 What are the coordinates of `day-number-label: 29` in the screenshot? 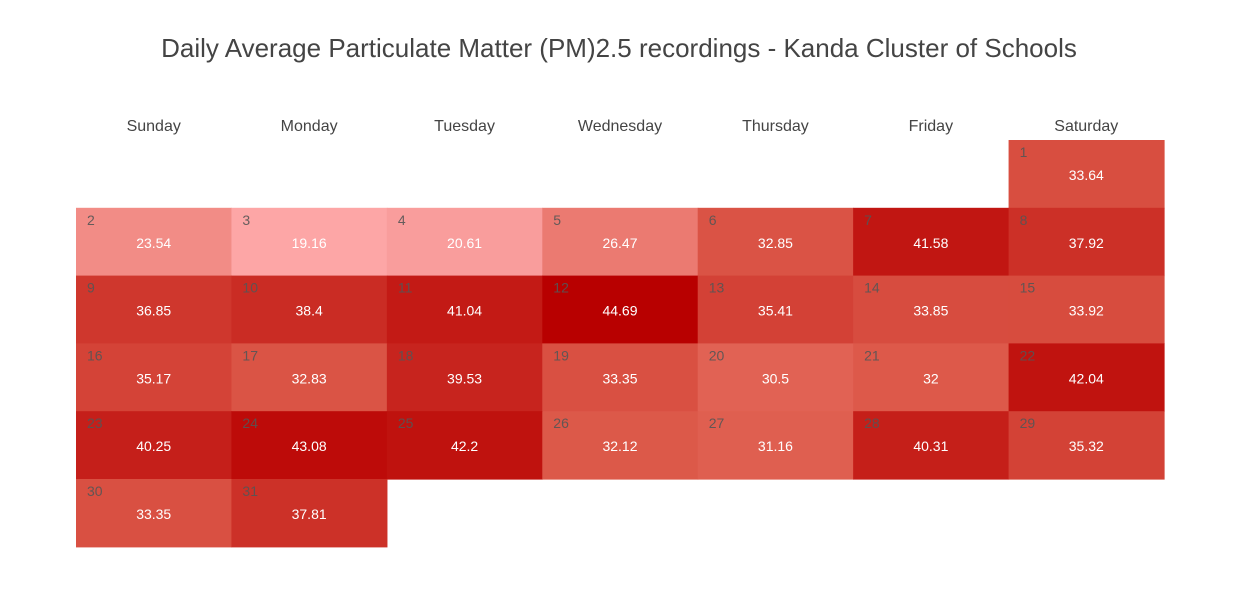 It's located at (1028, 423).